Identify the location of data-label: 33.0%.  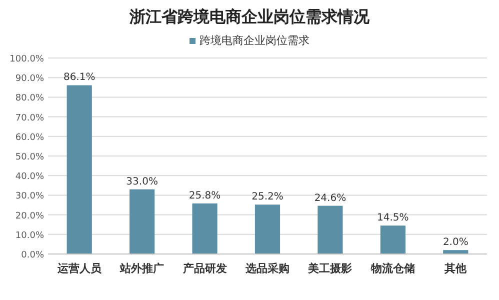
(142, 182).